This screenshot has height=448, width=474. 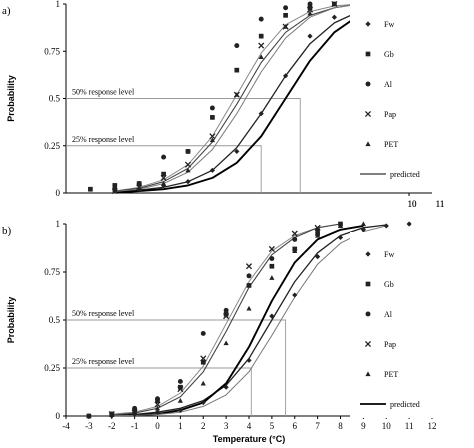 I want to click on legend-label: Al, so click(x=388, y=84).